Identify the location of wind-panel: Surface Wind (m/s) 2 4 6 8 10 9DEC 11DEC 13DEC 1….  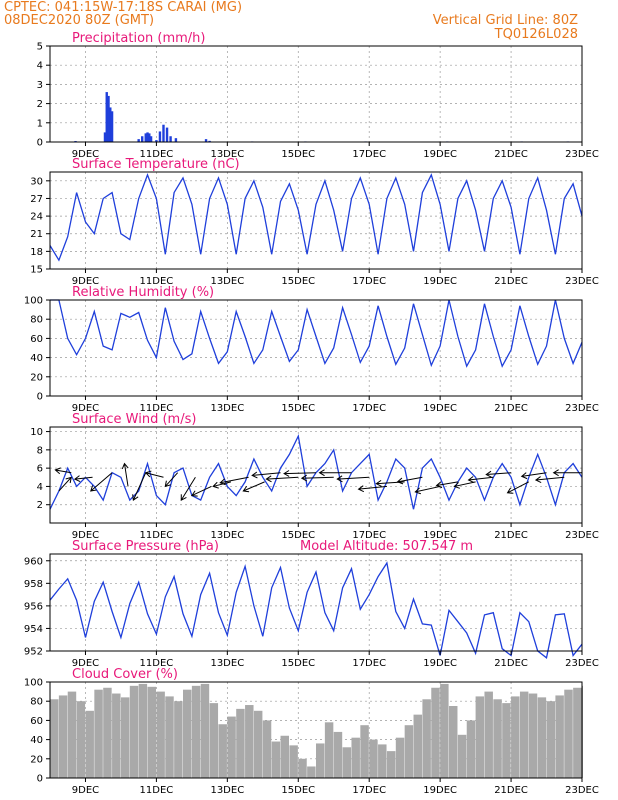
(314, 476).